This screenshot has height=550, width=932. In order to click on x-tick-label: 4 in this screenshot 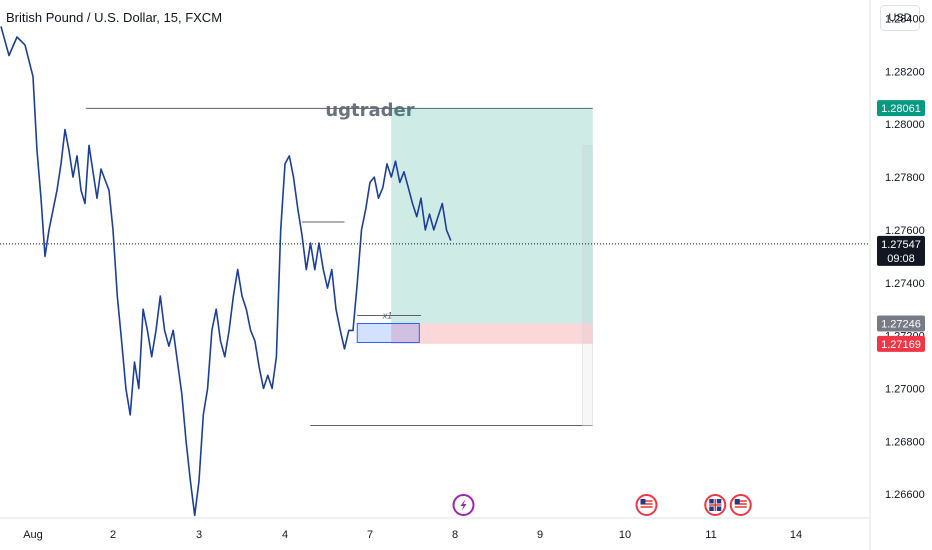, I will do `click(285, 535)`.